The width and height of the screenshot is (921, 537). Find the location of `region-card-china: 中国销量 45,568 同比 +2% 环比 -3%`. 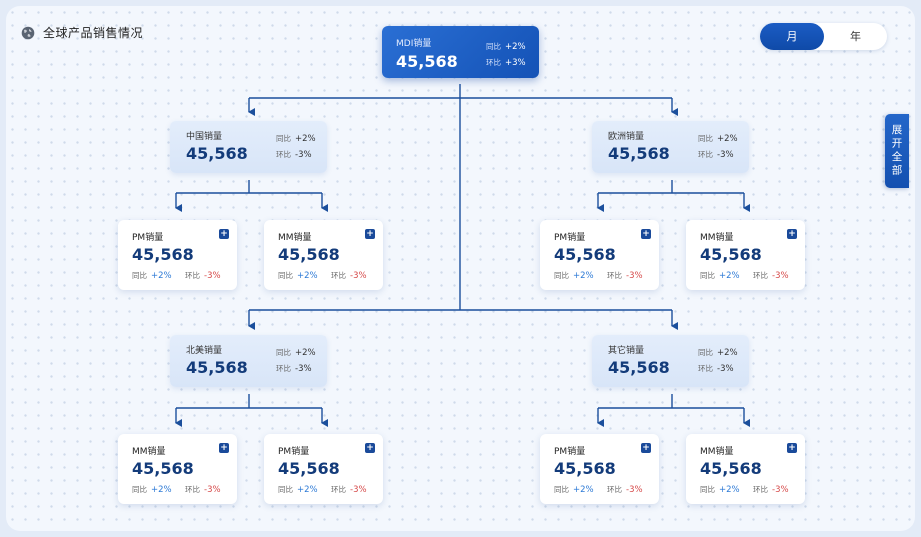

region-card-china: 中国销量 45,568 同比 +2% 环比 -3% is located at coordinates (248, 147).